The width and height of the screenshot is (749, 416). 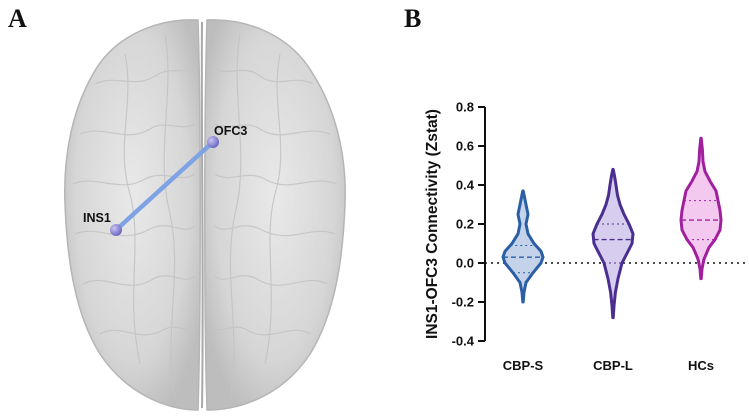 What do you see at coordinates (465, 146) in the screenshot?
I see `y-tick-label: 0.6` at bounding box center [465, 146].